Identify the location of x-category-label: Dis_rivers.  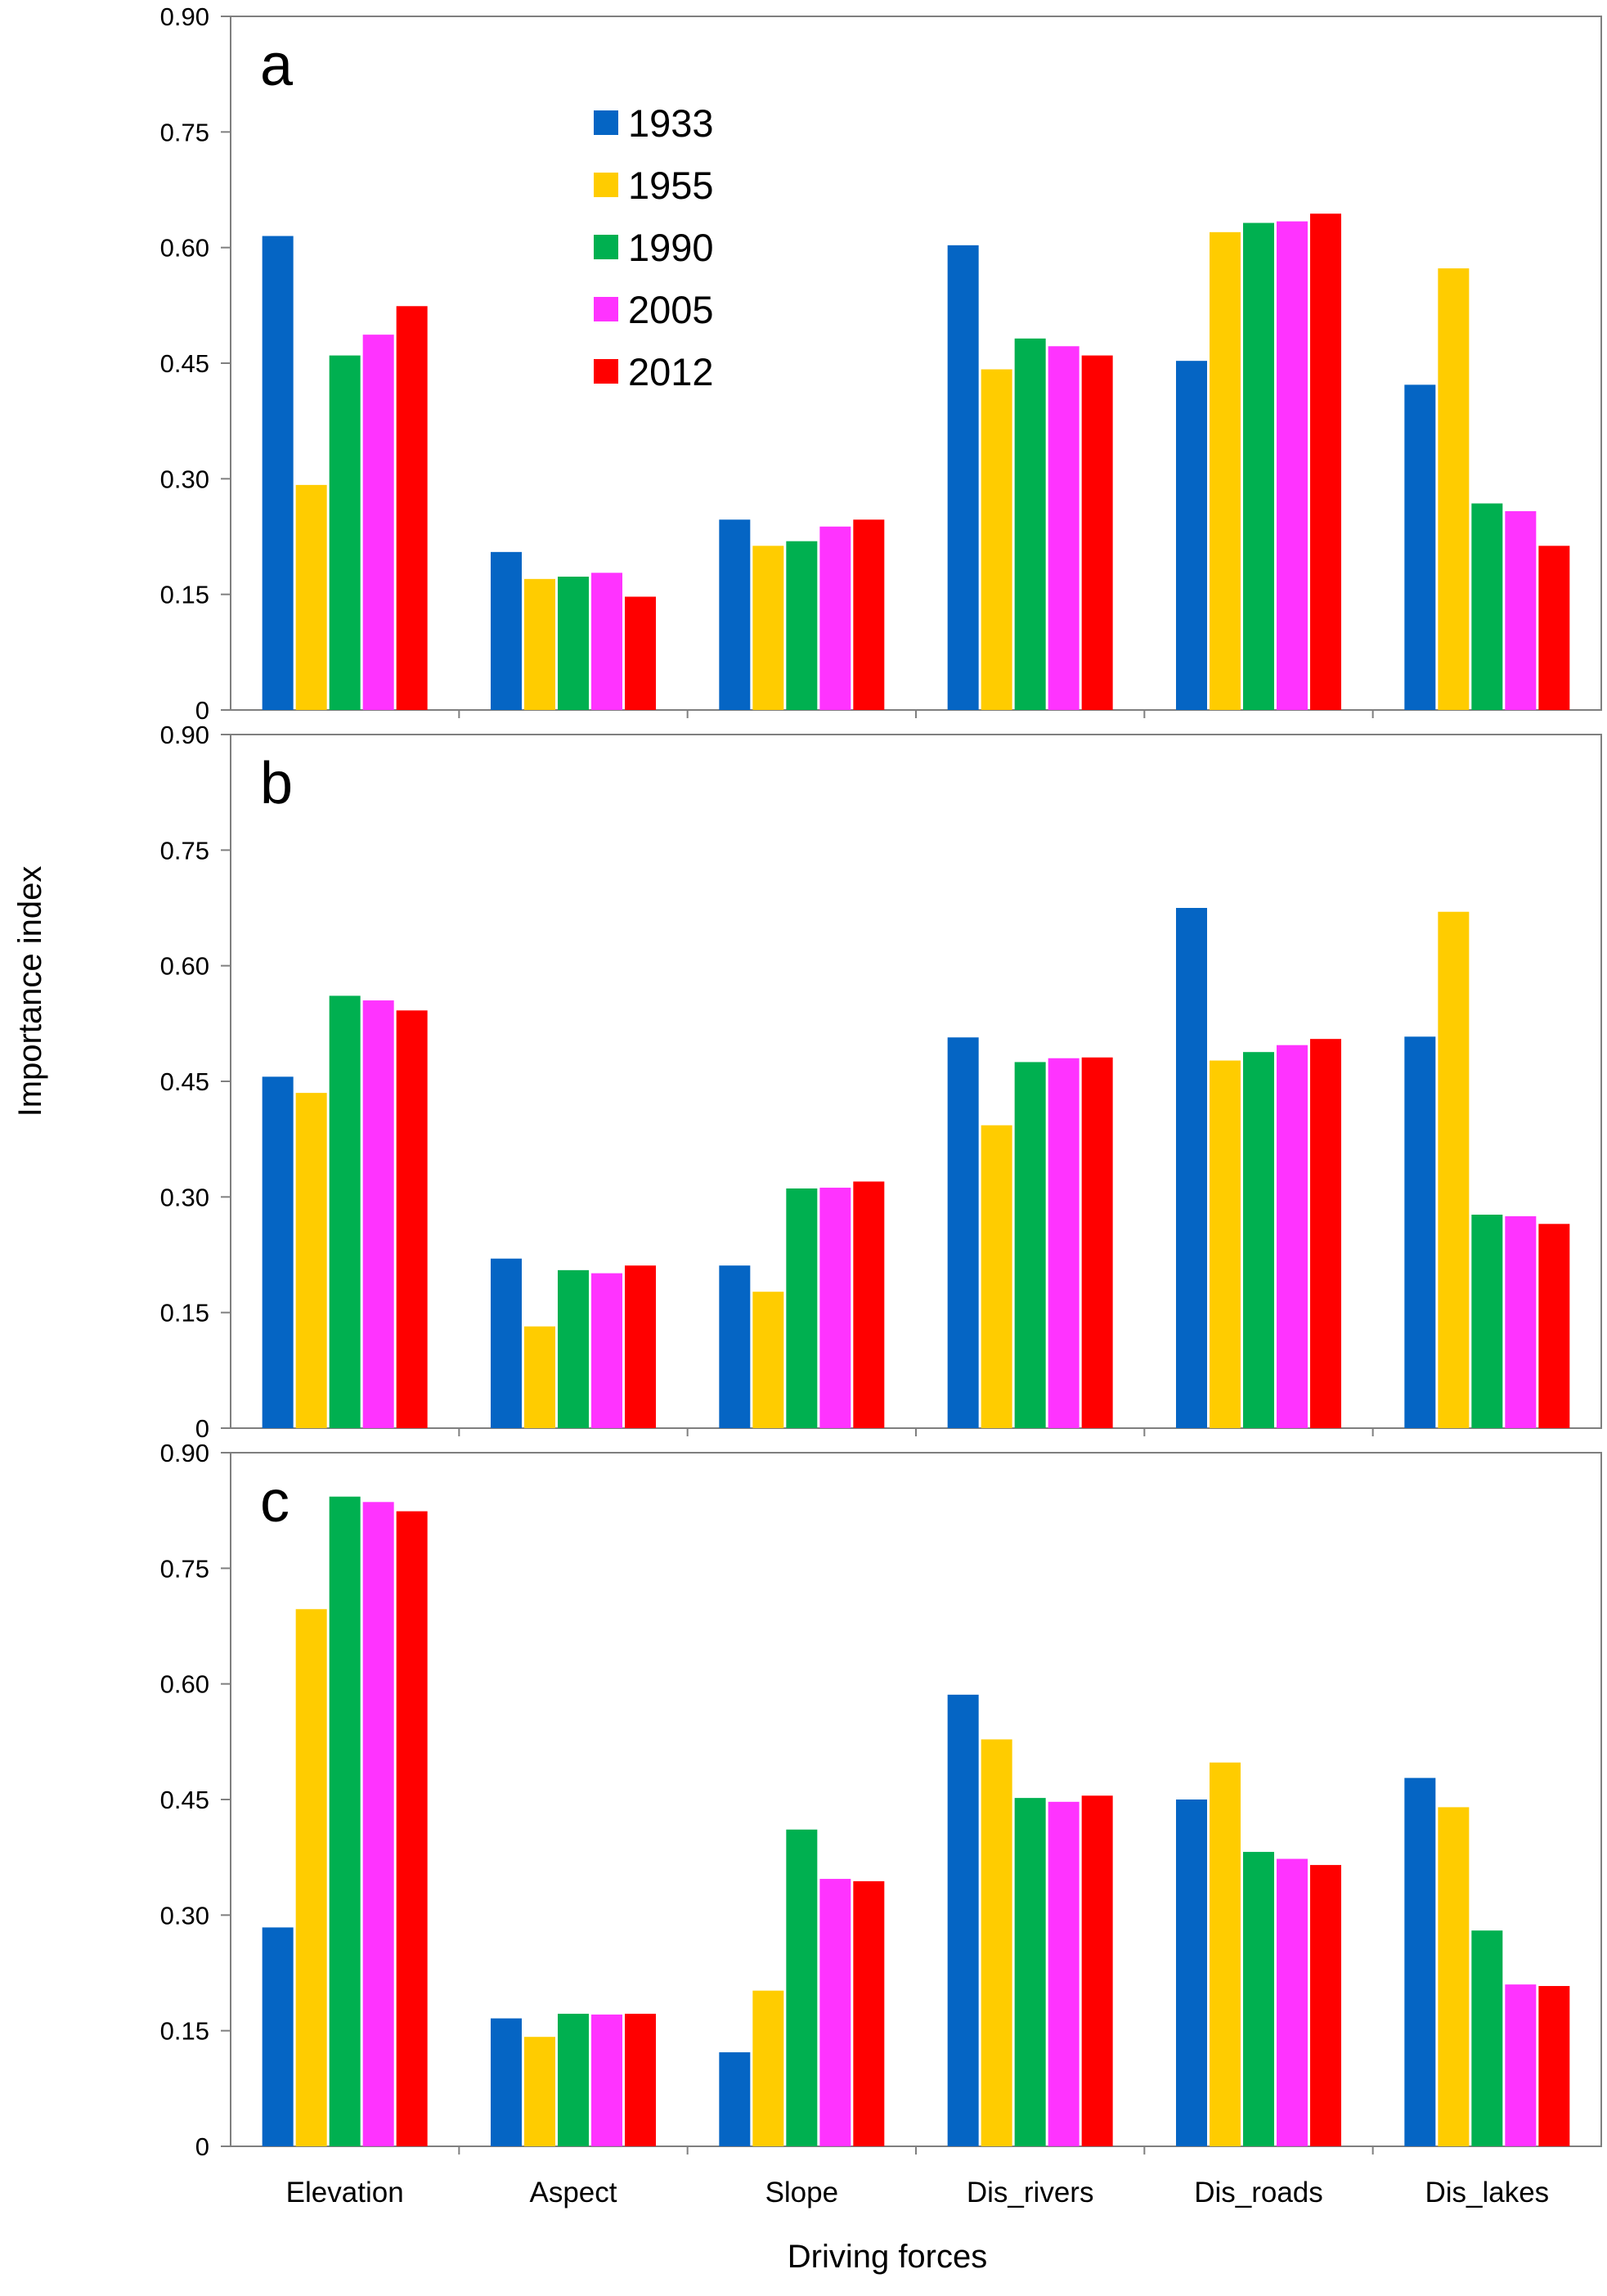
(1030, 2192).